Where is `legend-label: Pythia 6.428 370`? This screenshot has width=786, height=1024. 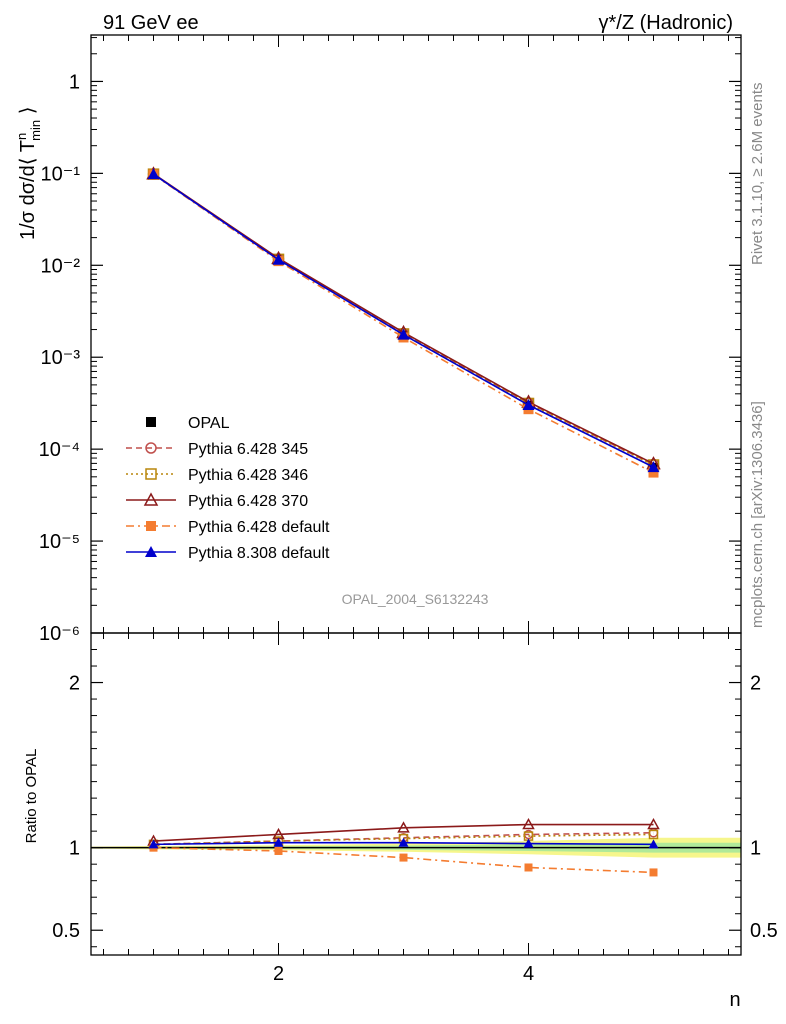 legend-label: Pythia 6.428 370 is located at coordinates (248, 501).